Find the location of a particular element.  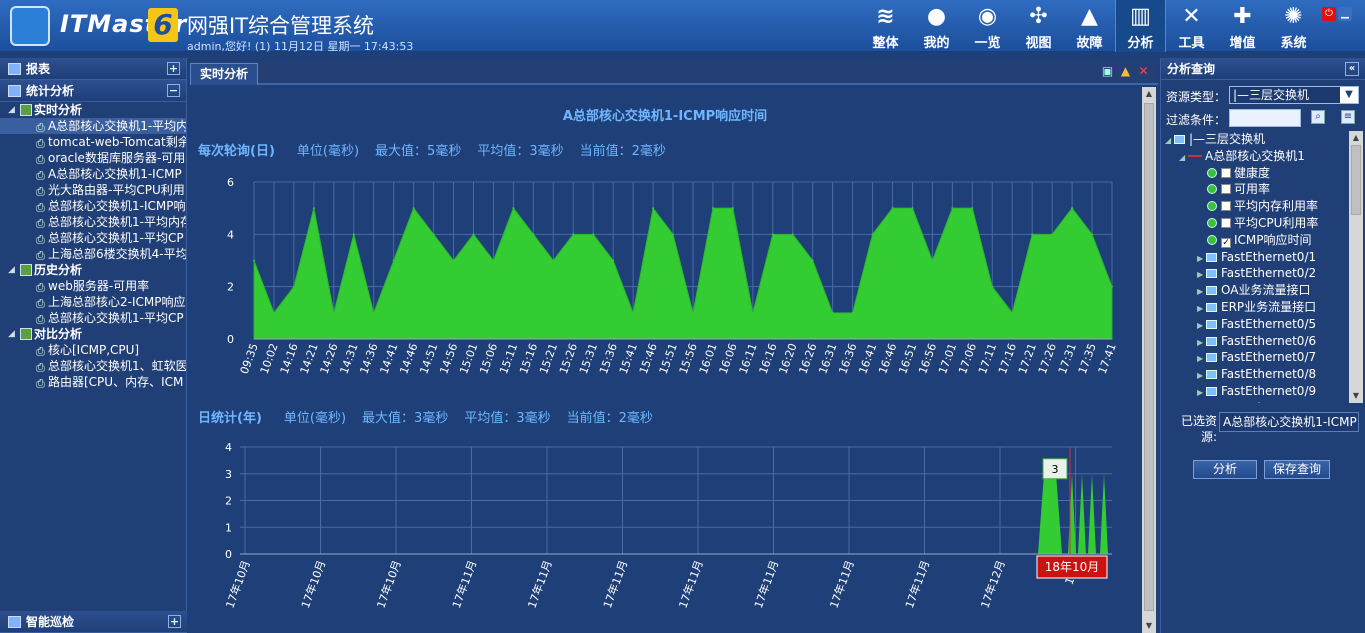

content-scrollbar: ▲ ▼ is located at coordinates (1149, 360).